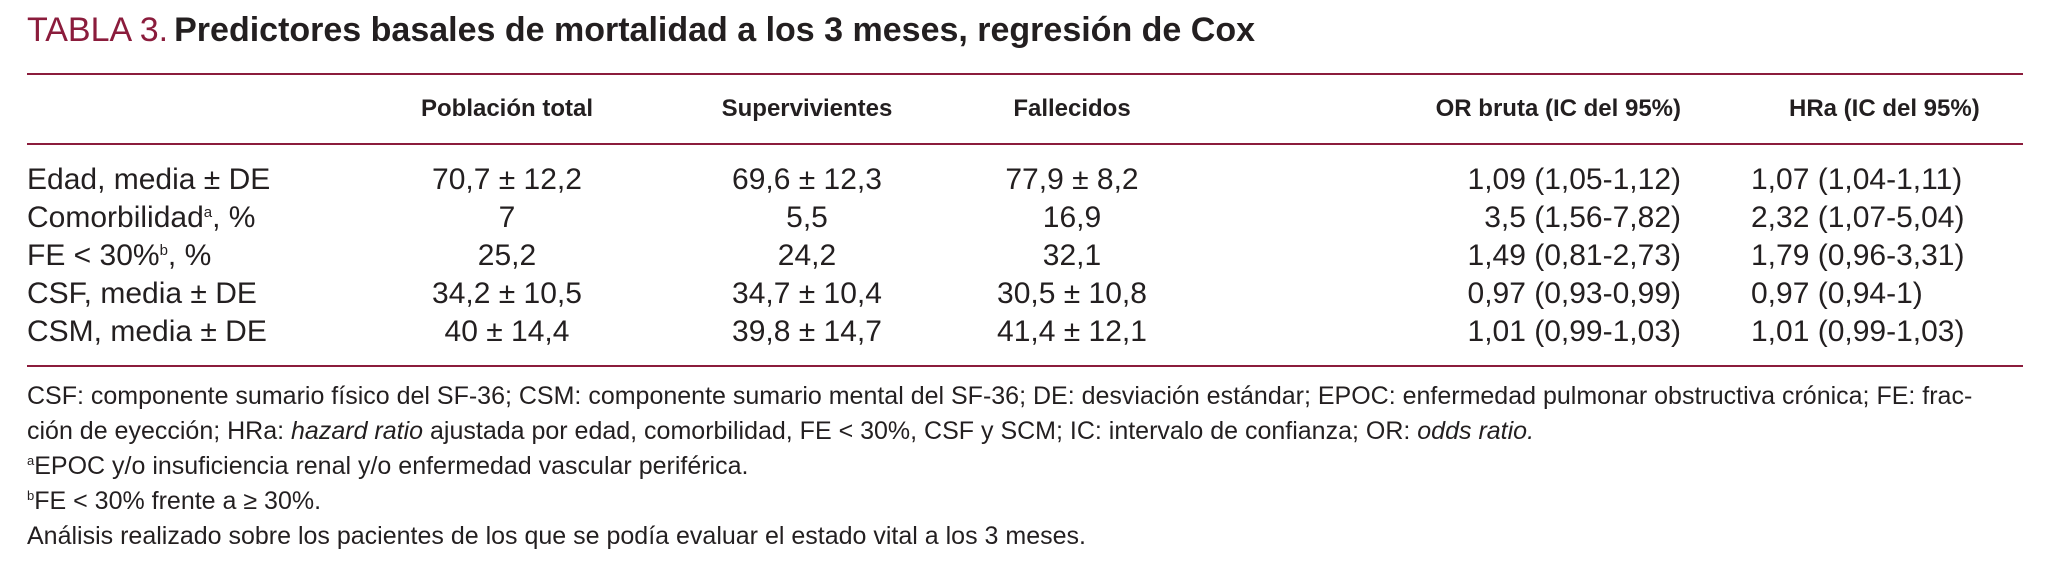 Image resolution: width=2050 pixels, height=587 pixels. I want to click on footnote-italic: hazard ratio, so click(357, 431).